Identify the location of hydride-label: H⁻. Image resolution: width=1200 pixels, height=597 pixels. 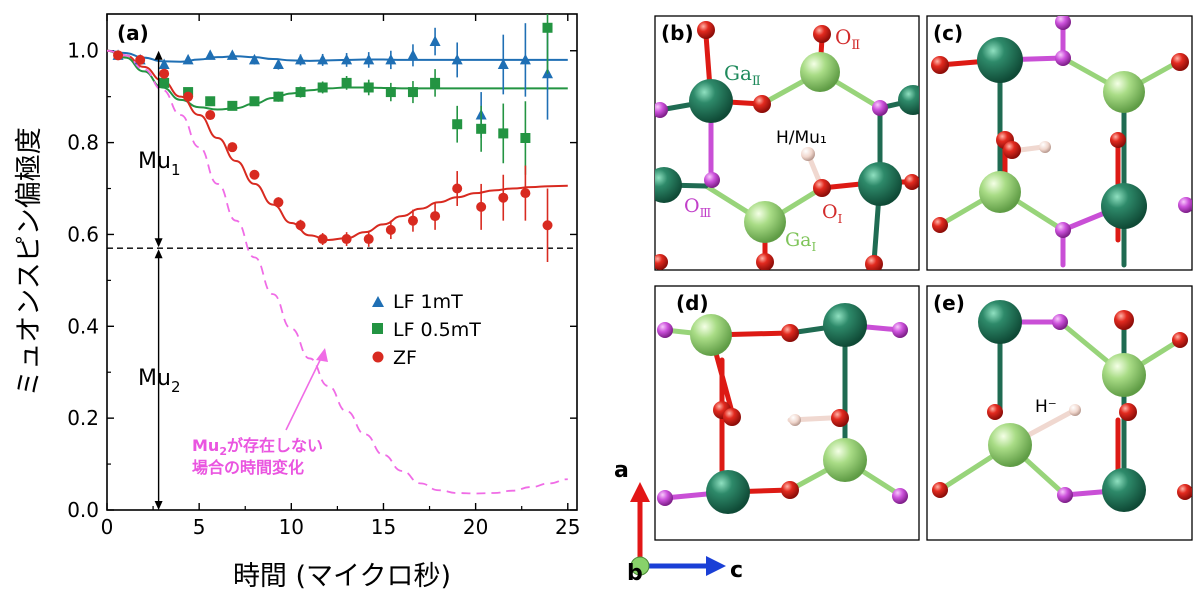
(1046, 407).